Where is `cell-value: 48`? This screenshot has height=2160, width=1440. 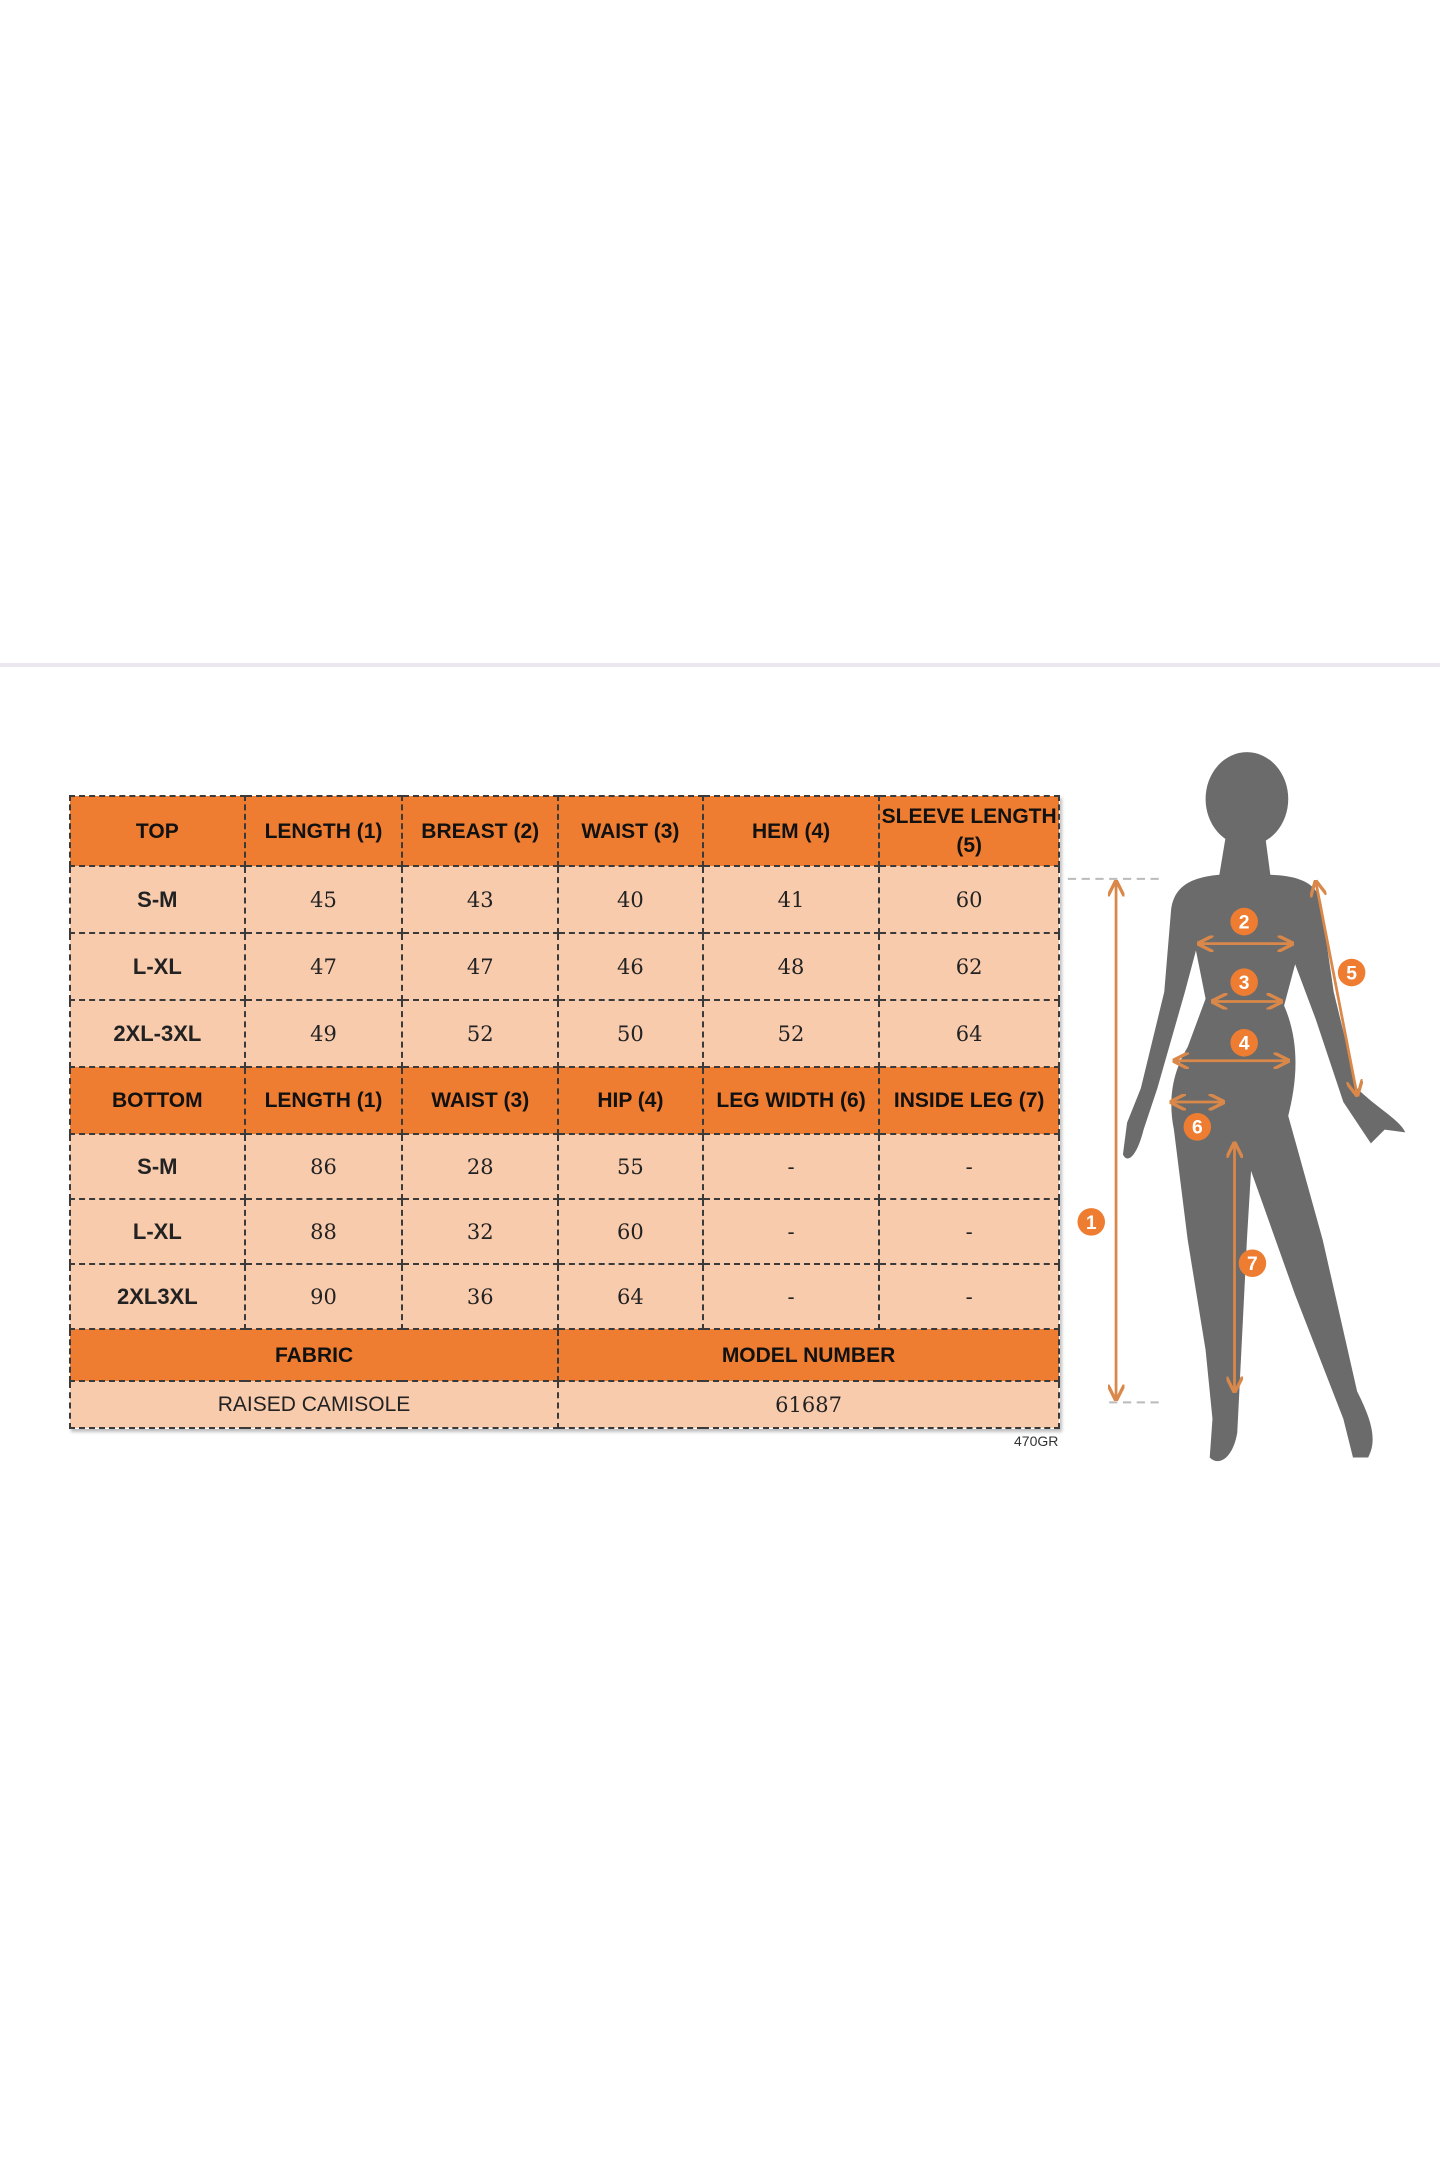
cell-value: 48 is located at coordinates (791, 966).